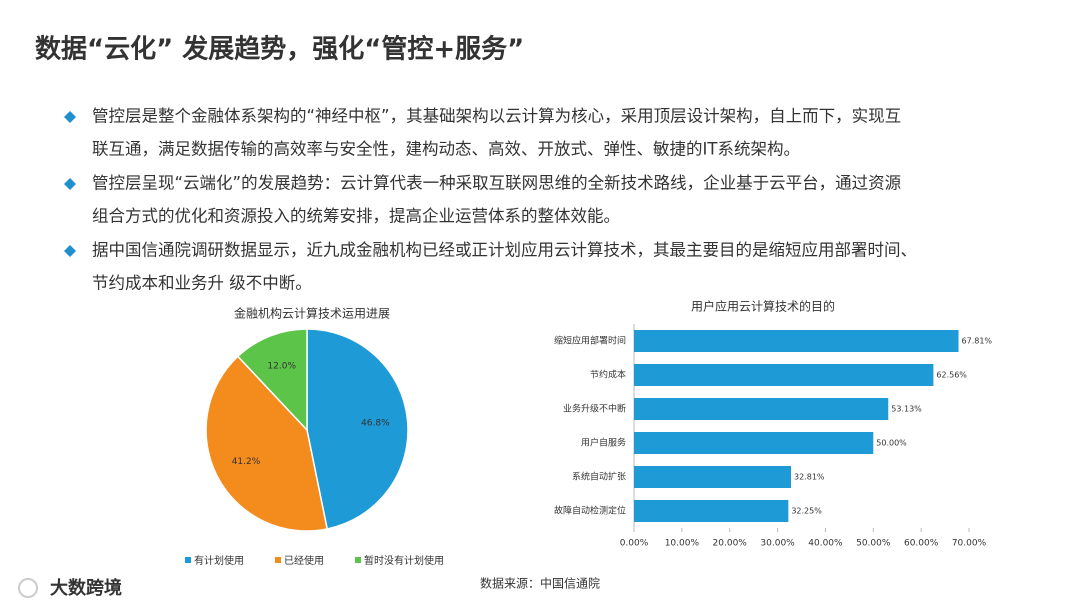 This screenshot has width=1080, height=607. What do you see at coordinates (375, 424) in the screenshot?
I see `slice-label: 46.8%` at bounding box center [375, 424].